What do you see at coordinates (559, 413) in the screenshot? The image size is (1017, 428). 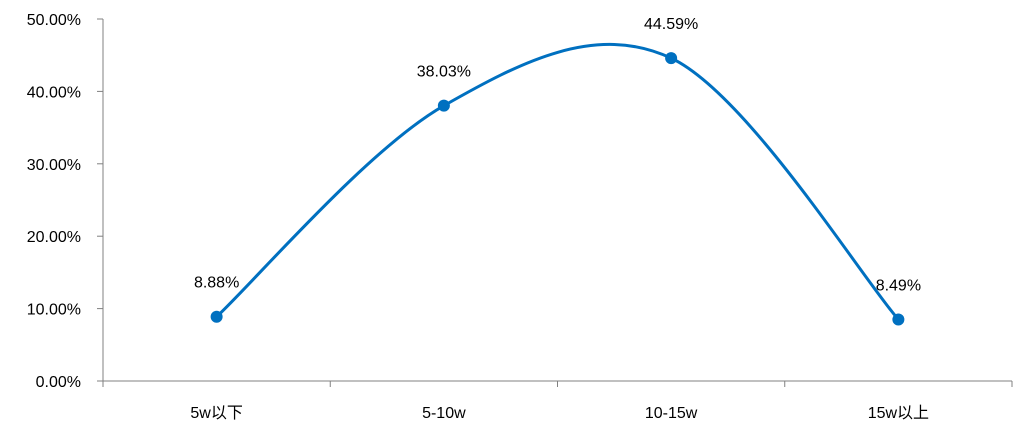 I see `x-axis-tick-labels: 5w以下 5-10w 10-15w 15w以上` at bounding box center [559, 413].